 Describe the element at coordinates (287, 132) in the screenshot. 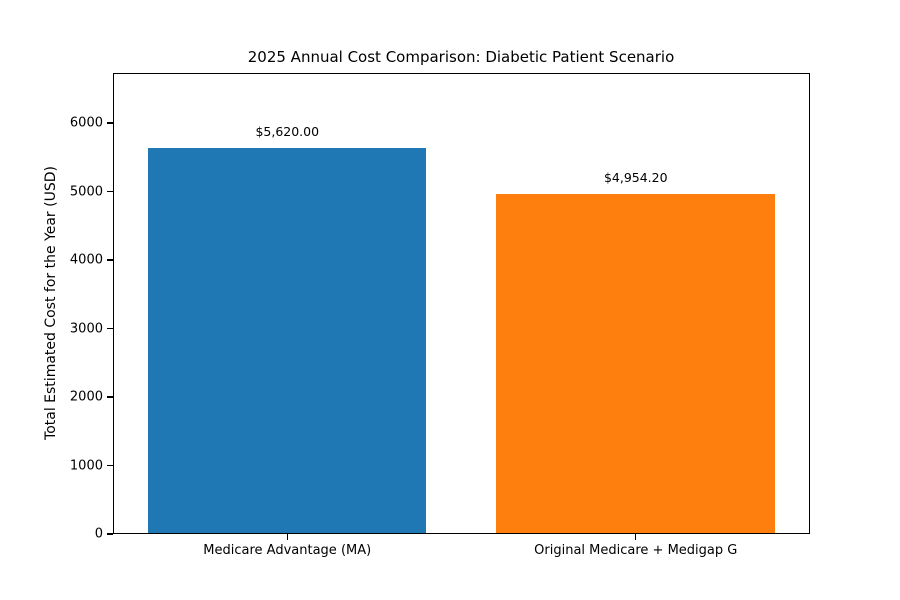

I see `bar-value-label: $5,620.00` at that location.